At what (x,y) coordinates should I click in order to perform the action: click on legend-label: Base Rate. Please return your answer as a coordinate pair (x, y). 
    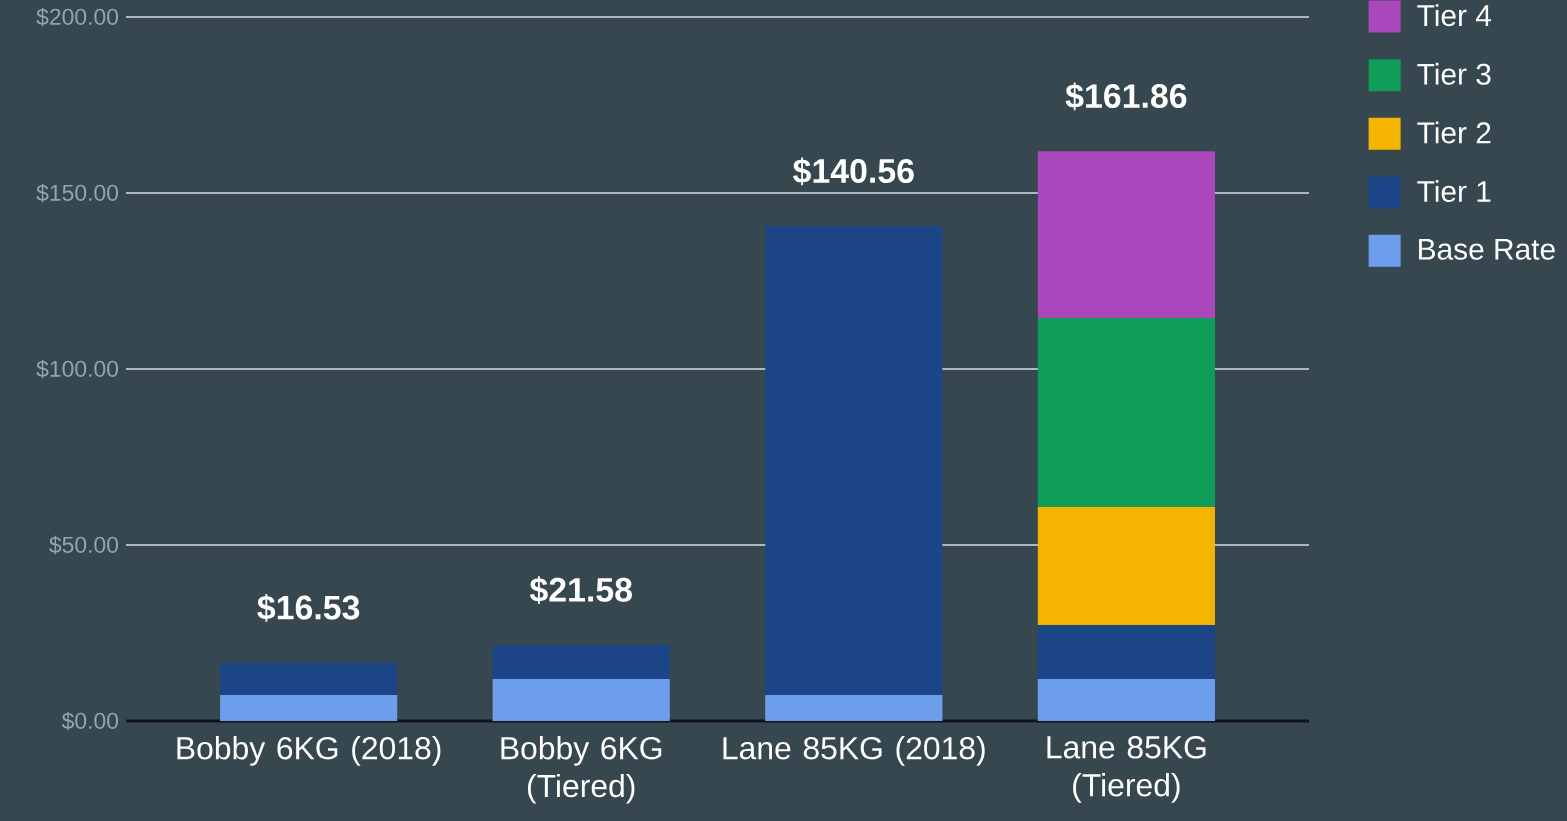
    Looking at the image, I should click on (1487, 249).